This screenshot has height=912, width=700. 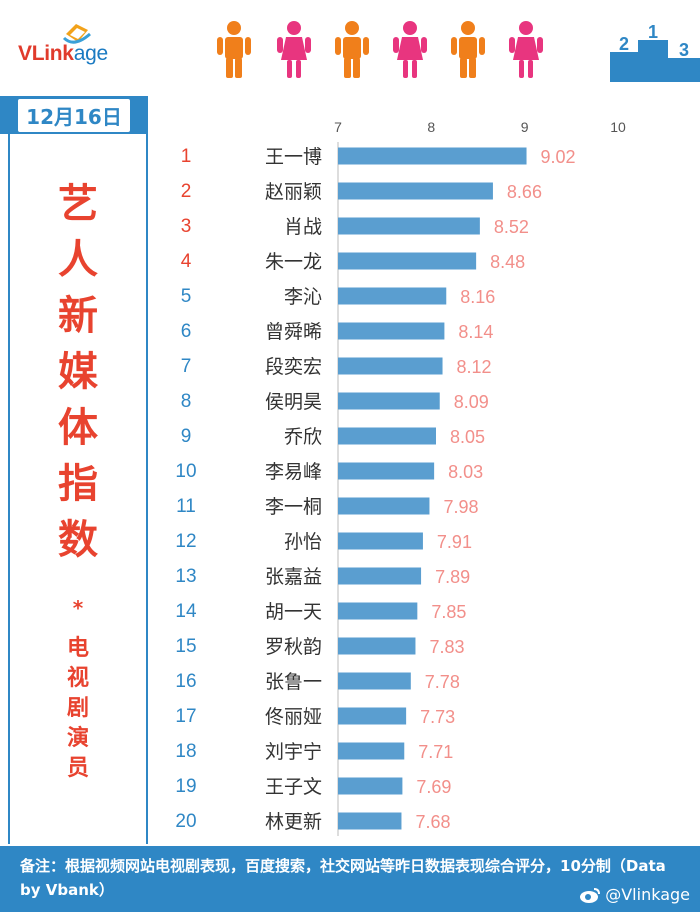 I want to click on svg-text: 2, so click(x=624, y=44).